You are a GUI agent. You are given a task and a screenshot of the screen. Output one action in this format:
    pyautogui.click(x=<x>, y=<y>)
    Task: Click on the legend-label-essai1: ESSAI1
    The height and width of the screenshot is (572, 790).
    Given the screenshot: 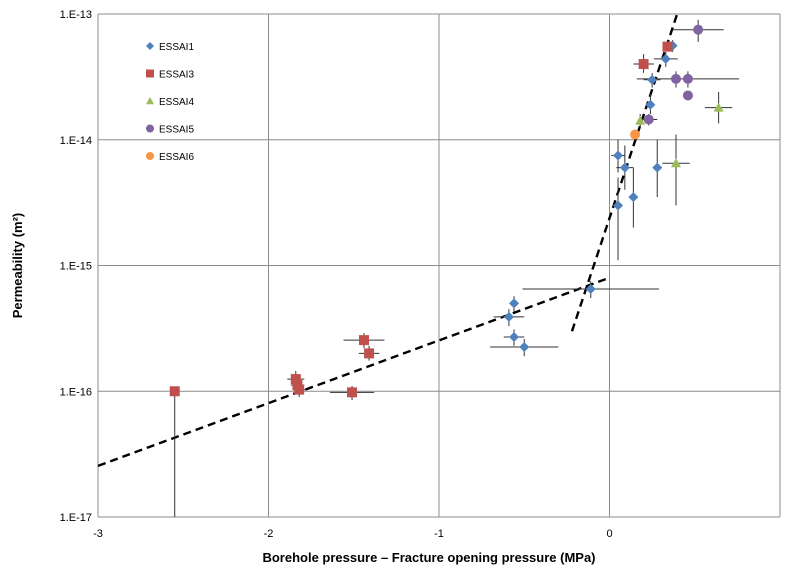 What is the action you would take?
    pyautogui.click(x=176, y=47)
    